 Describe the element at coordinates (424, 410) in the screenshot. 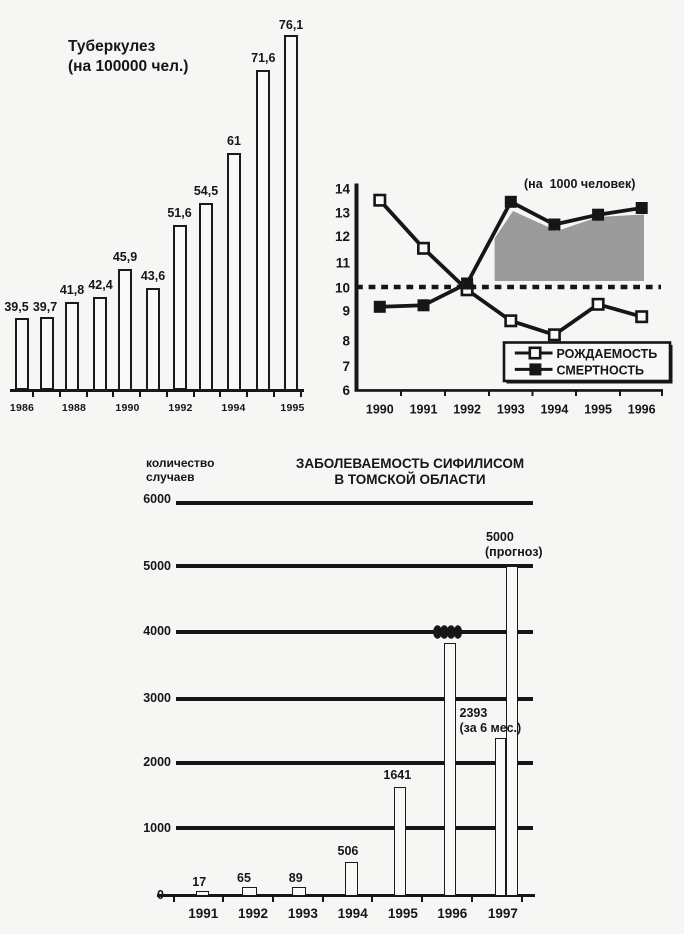

I see `svg-text: 1991` at that location.